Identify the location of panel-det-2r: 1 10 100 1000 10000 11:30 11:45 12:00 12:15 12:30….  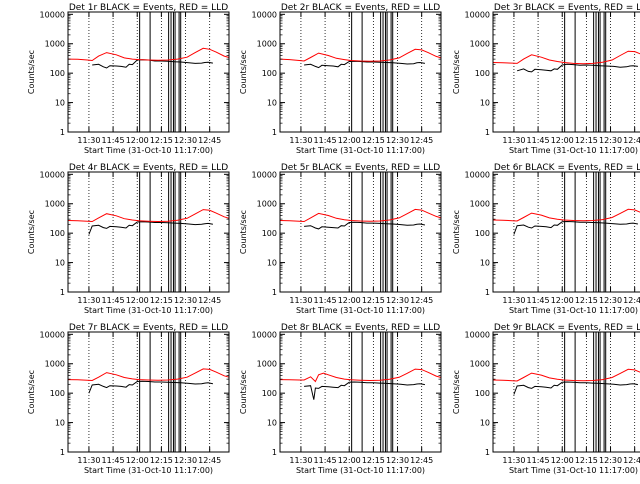
(340, 79).